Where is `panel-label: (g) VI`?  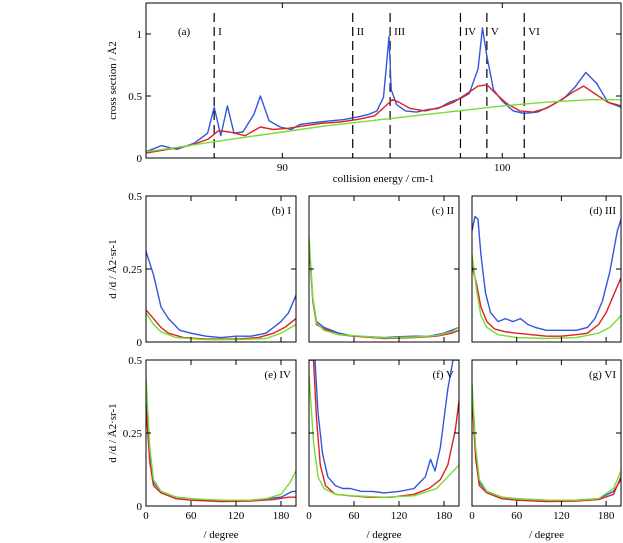
panel-label: (g) VI is located at coordinates (602, 375).